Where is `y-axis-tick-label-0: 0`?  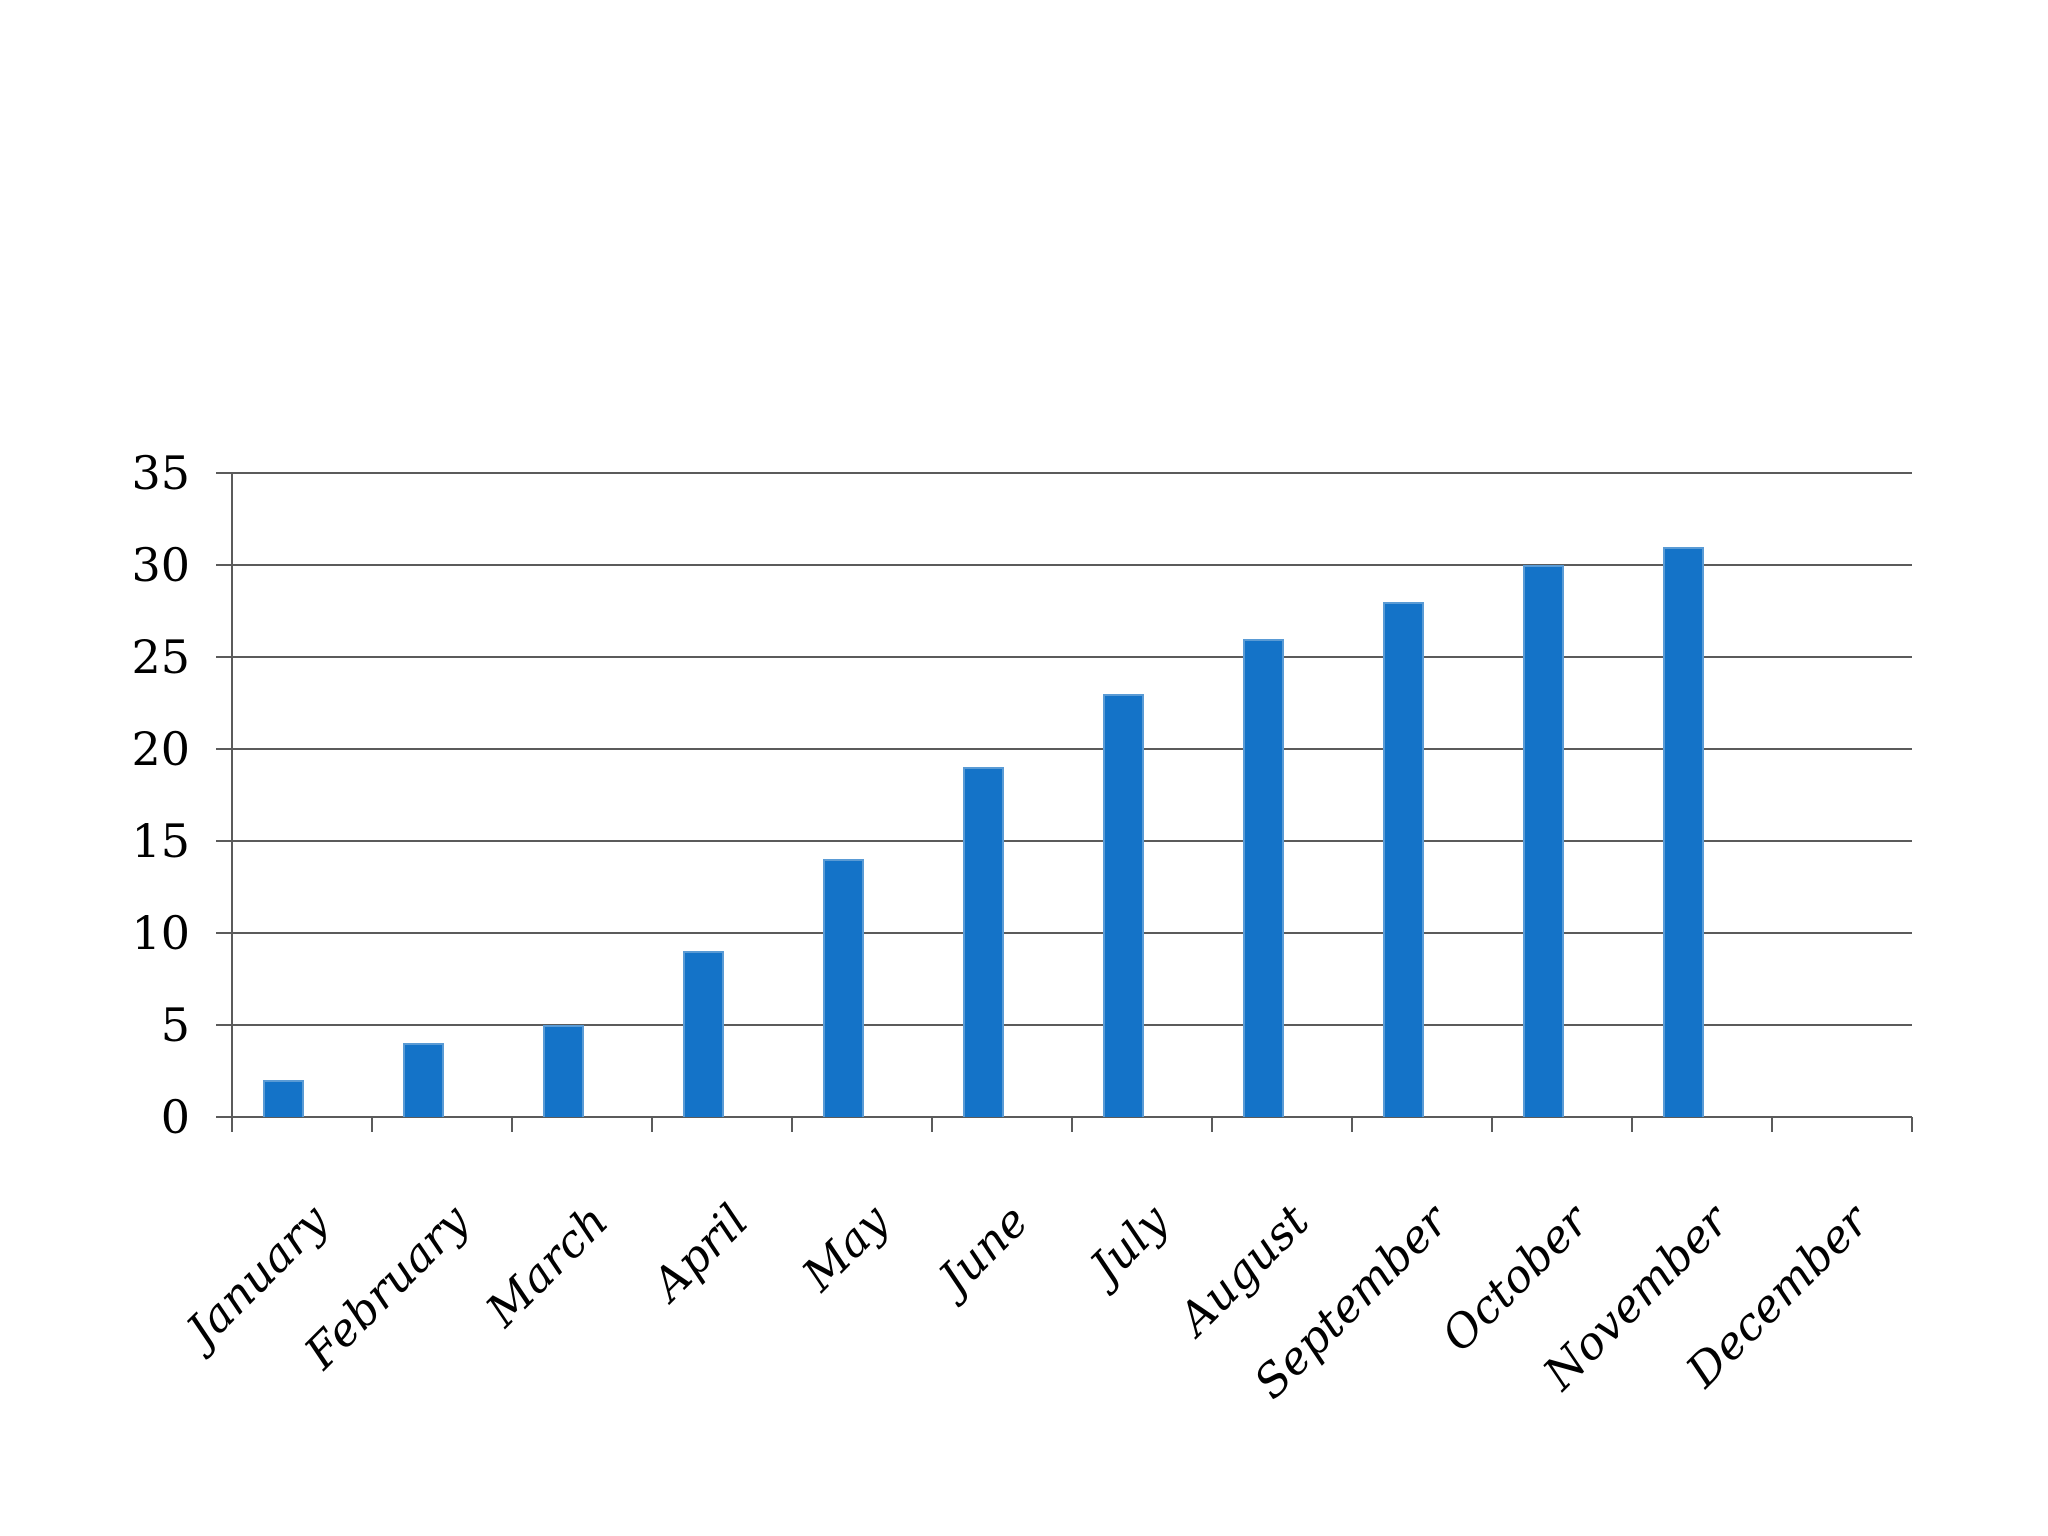
y-axis-tick-label-0: 0 is located at coordinates (175, 1117).